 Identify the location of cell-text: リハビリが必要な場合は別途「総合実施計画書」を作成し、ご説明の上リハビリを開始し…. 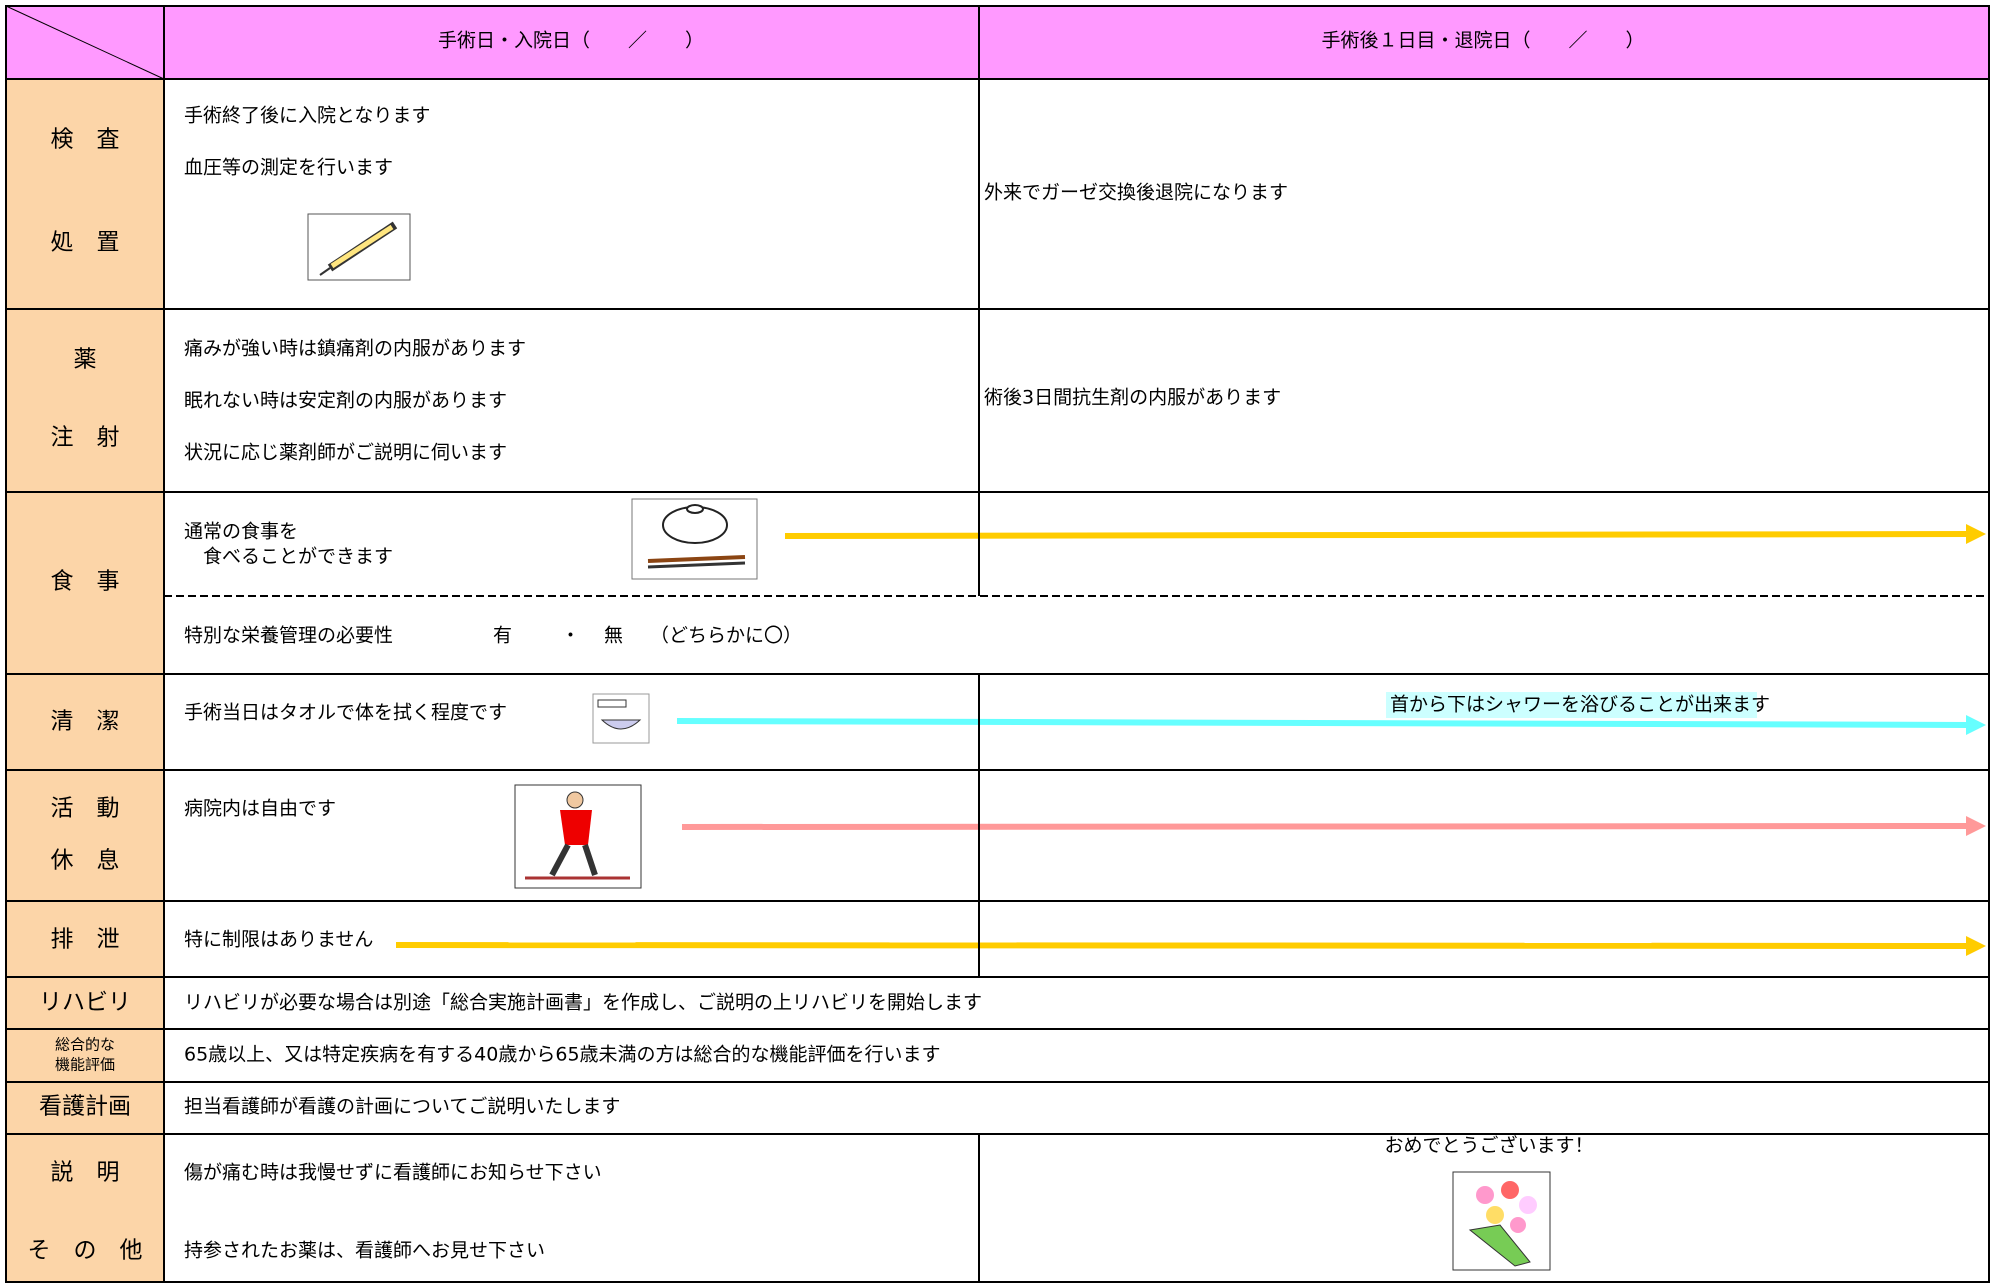
(583, 1003).